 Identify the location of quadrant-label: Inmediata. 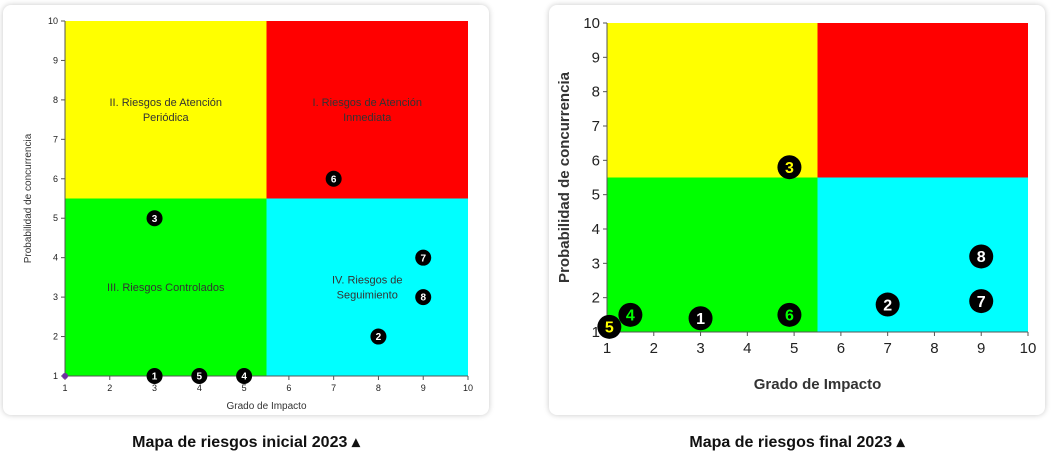
(367, 118).